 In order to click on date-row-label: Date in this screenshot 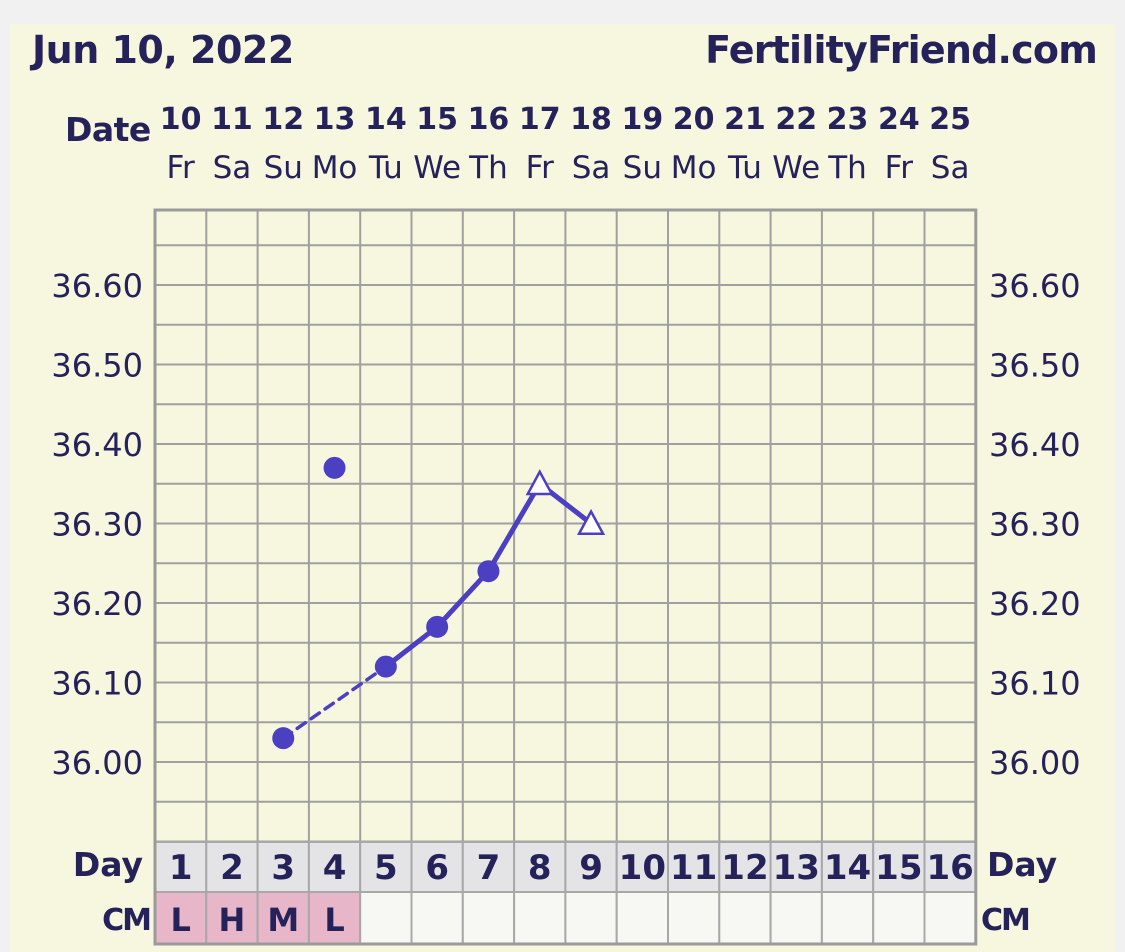, I will do `click(108, 129)`.